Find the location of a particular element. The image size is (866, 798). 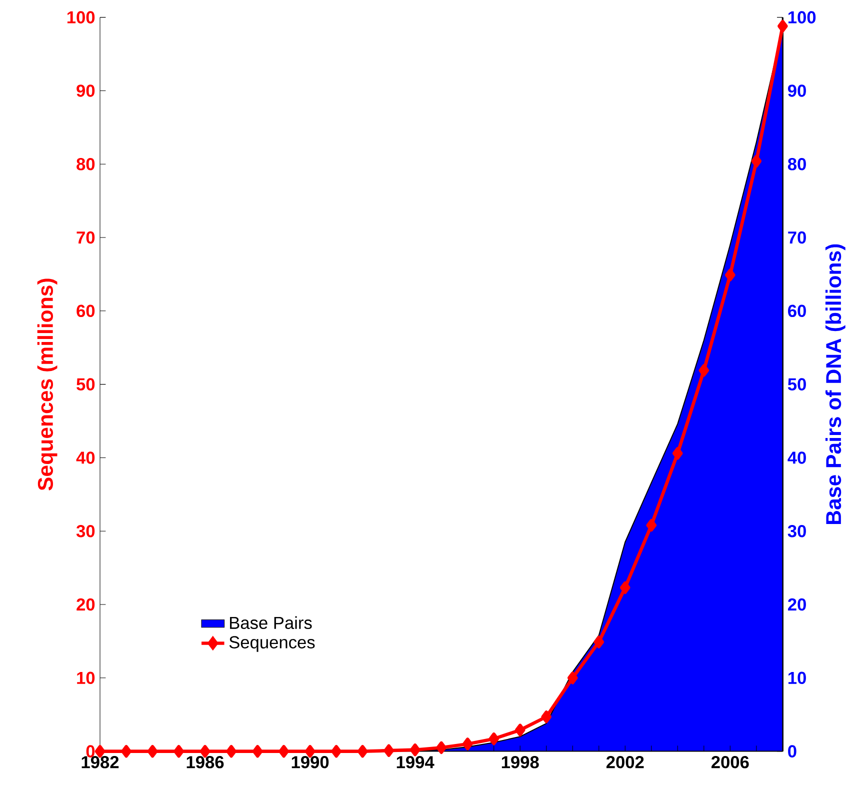

y2-axis-title: Base Pairs of DNA (billions) is located at coordinates (835, 384).